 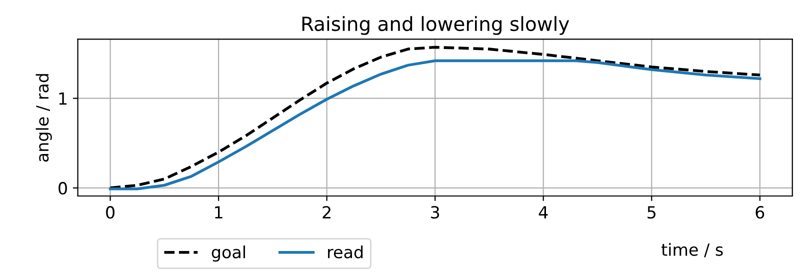 I want to click on x-tick-label: 6, so click(x=760, y=212).